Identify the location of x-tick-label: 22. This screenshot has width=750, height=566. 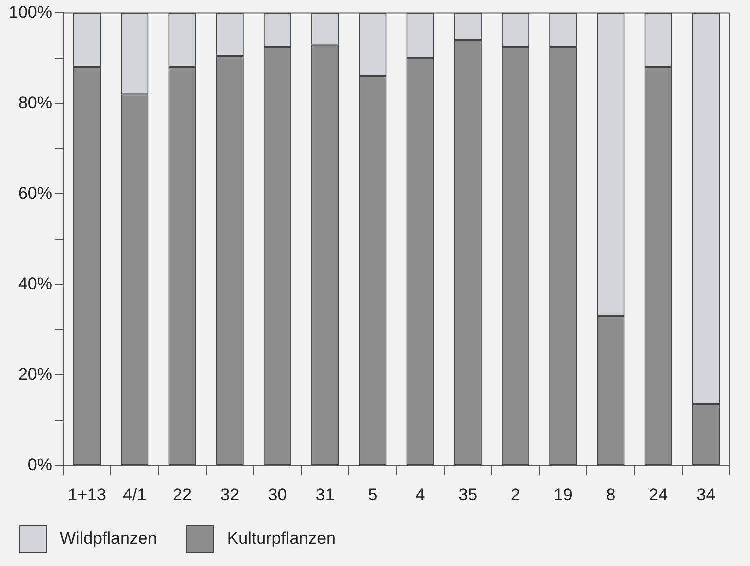
(182, 494).